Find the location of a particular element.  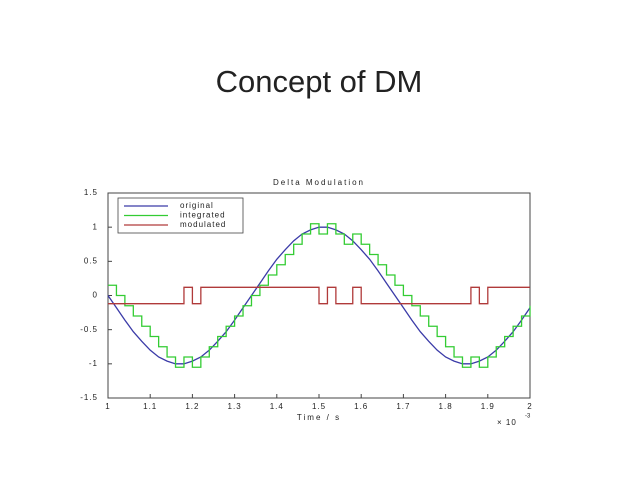

x-tick-label: 1.4 is located at coordinates (277, 406).